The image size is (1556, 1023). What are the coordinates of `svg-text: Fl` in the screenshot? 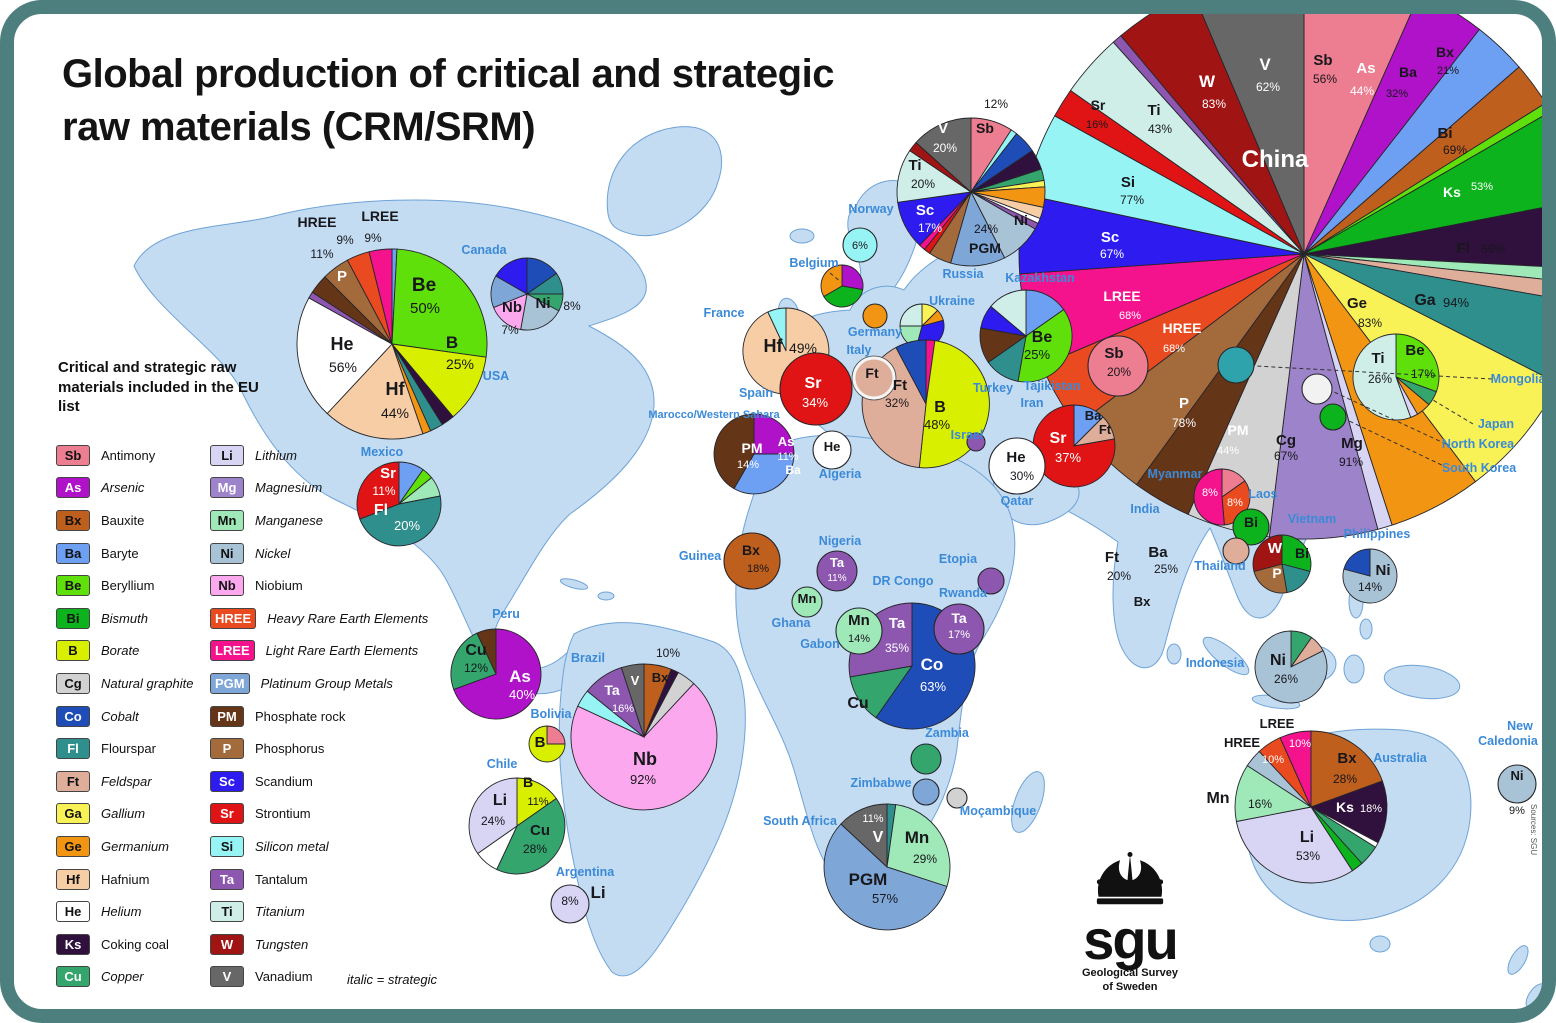 It's located at (1462, 248).